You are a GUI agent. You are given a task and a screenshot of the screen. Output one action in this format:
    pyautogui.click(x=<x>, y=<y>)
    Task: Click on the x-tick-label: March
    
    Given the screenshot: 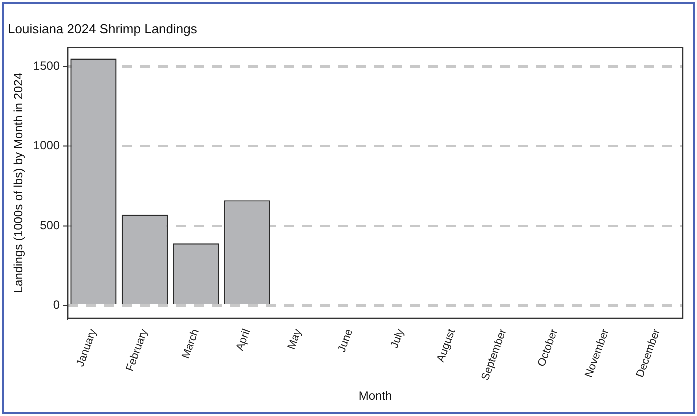 What is the action you would take?
    pyautogui.click(x=191, y=344)
    